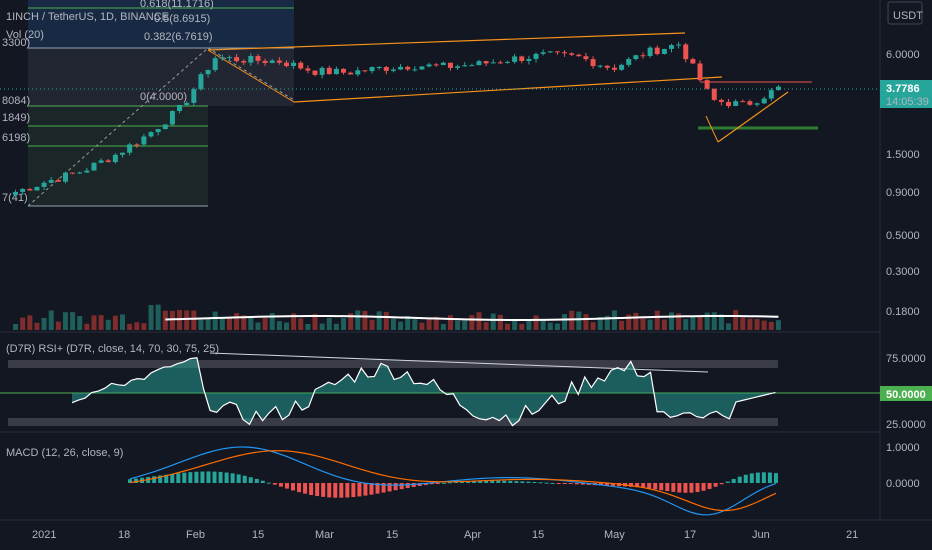 The image size is (932, 550). Describe the element at coordinates (392, 481) in the screenshot. I see `macd-pane: MACD (12, 26, close, 9)` at that location.